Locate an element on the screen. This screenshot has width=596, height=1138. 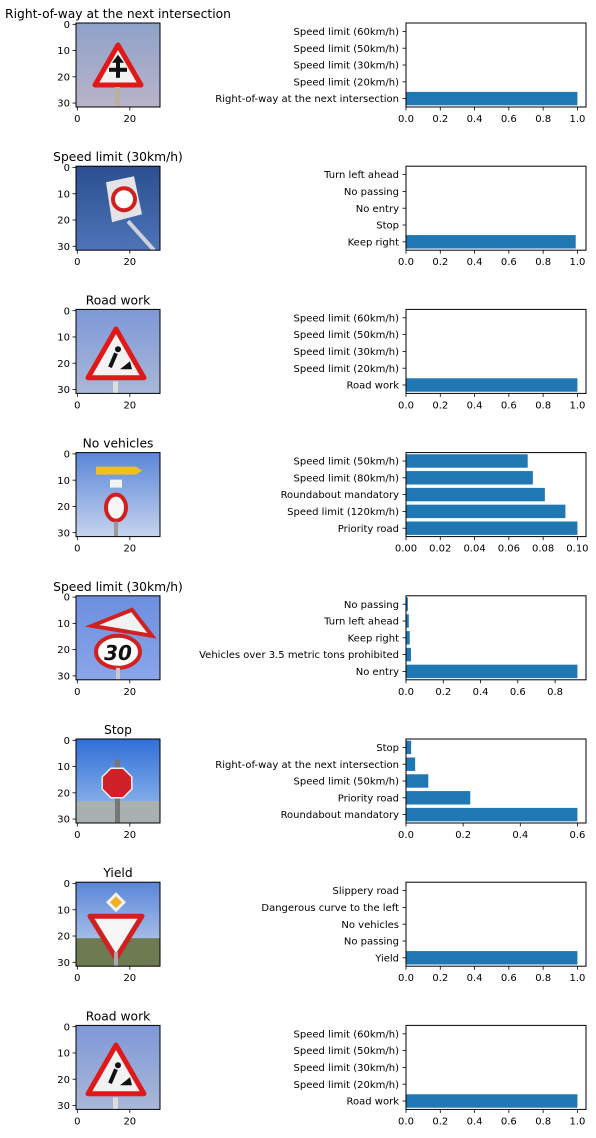
photo: 30 is located at coordinates (118, 637).